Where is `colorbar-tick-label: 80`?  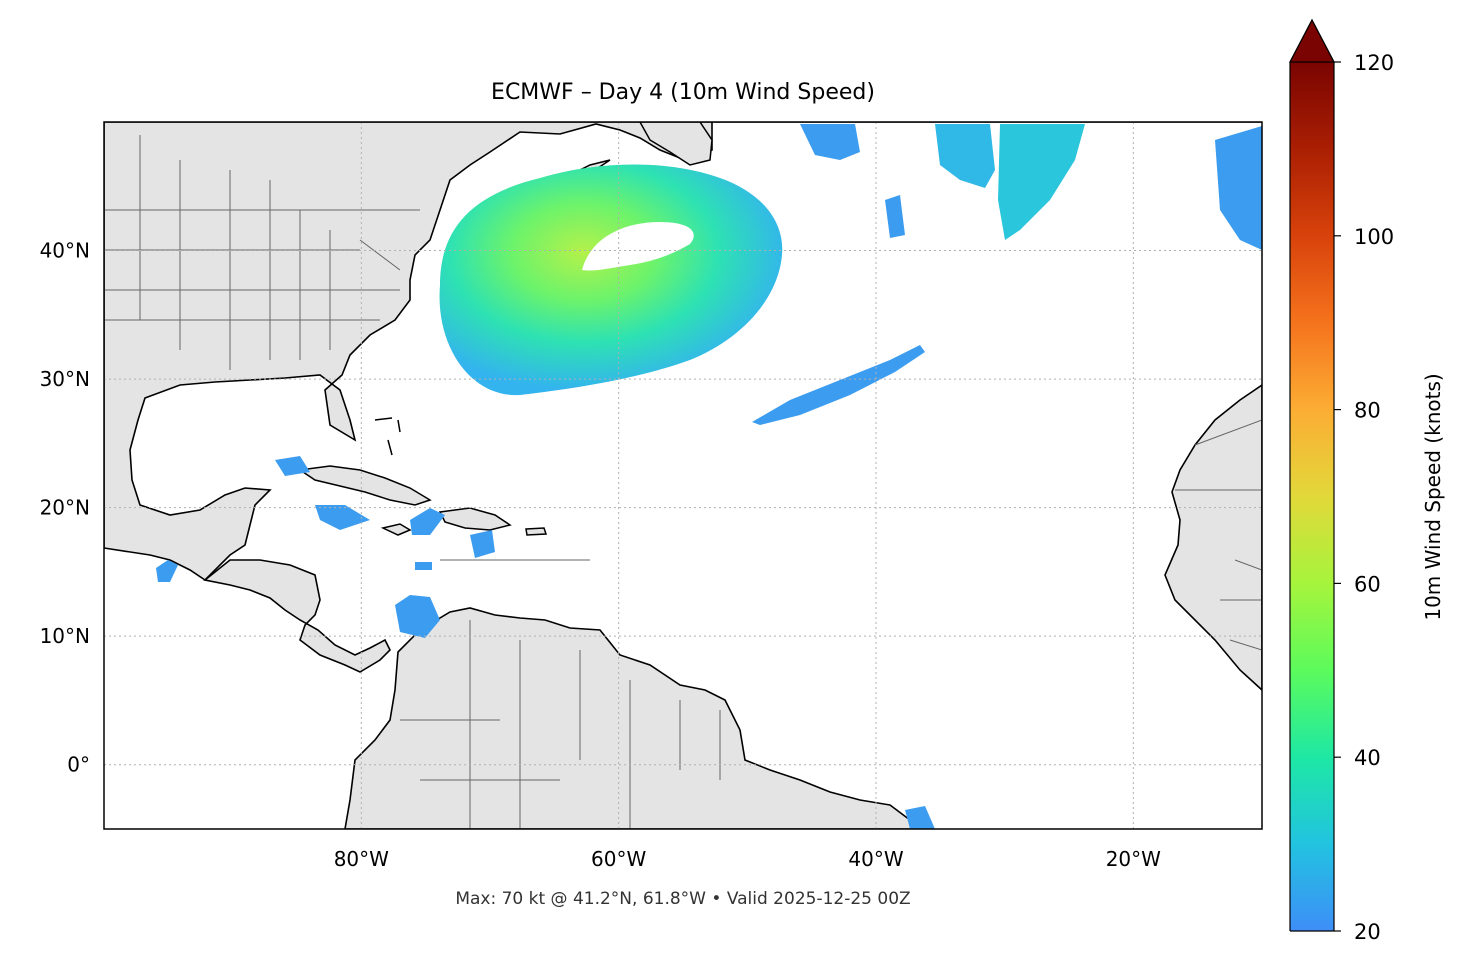
colorbar-tick-label: 80 is located at coordinates (1367, 411).